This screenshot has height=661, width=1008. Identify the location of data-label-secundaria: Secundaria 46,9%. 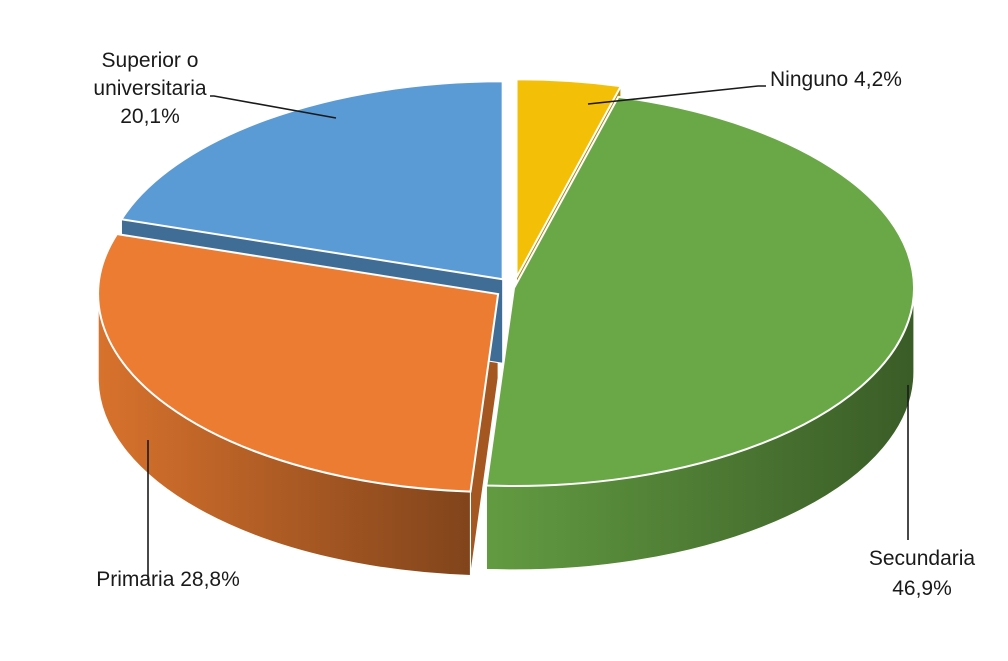
(922, 573).